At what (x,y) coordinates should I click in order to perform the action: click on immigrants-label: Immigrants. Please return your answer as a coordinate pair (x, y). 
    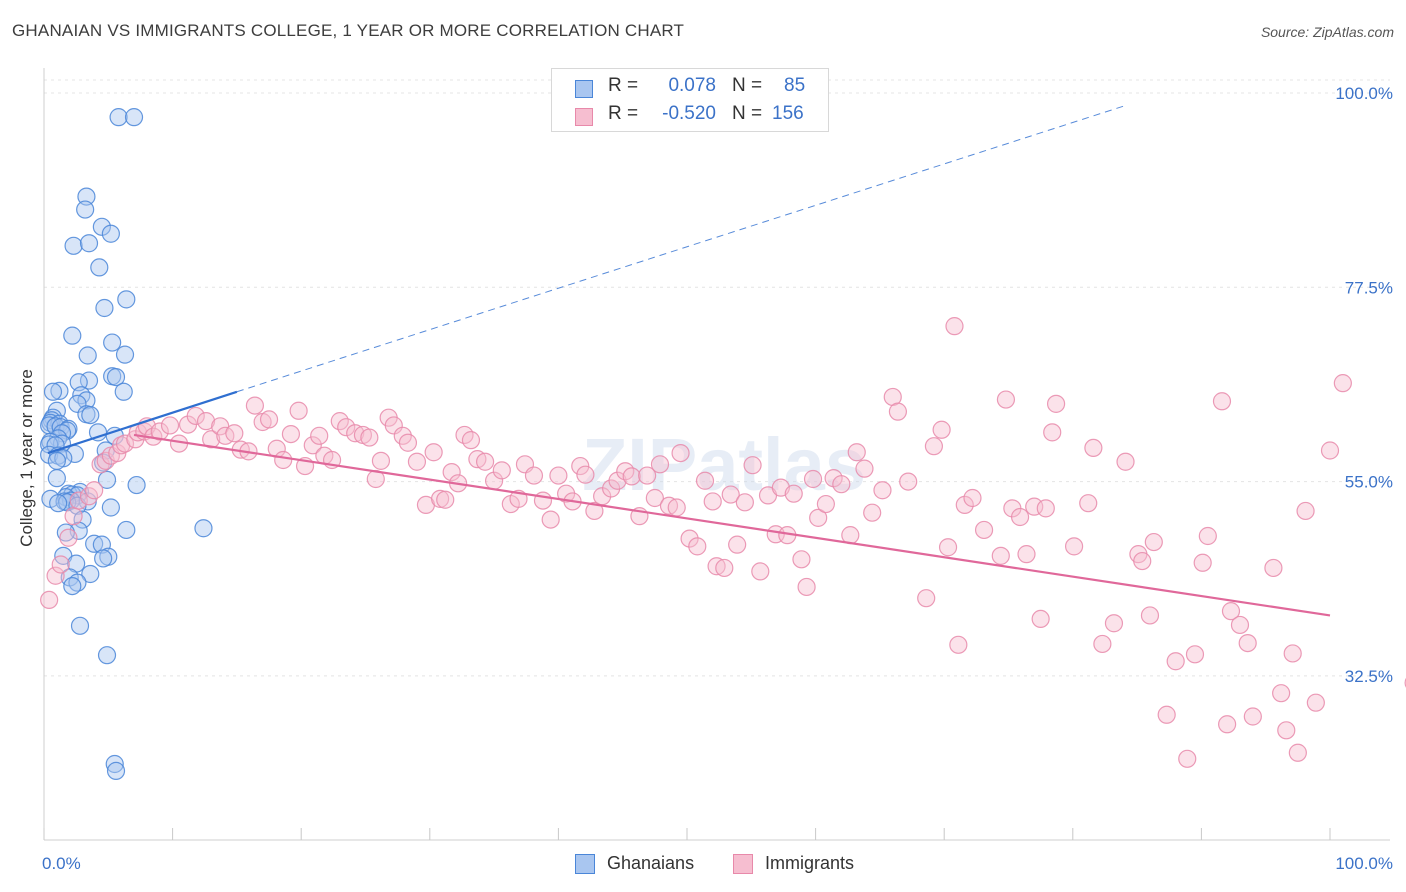
    Looking at the image, I should click on (810, 863).